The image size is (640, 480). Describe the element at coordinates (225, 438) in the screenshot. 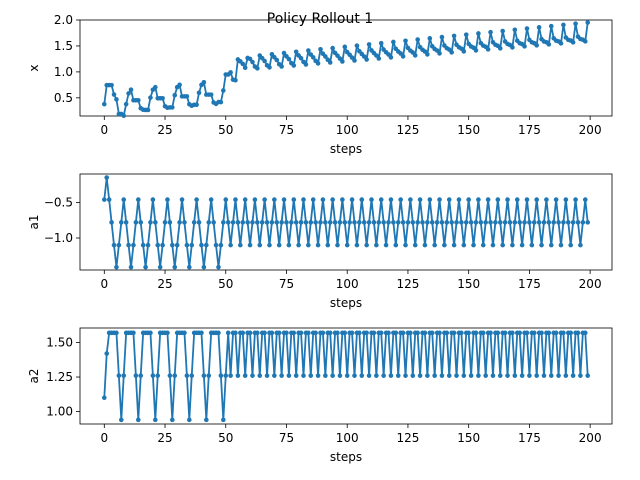

I see `x-tick-label: 50` at that location.